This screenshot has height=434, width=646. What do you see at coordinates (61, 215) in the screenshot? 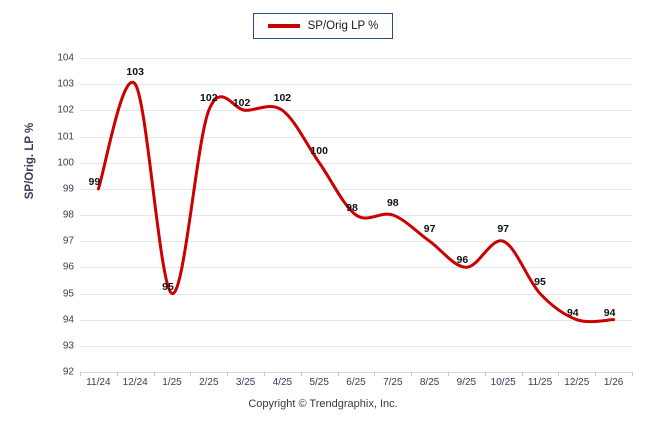
I see `y-axis-ticks: 104 103 102 101 100 99 98 97 96 95 94 93 92` at bounding box center [61, 215].